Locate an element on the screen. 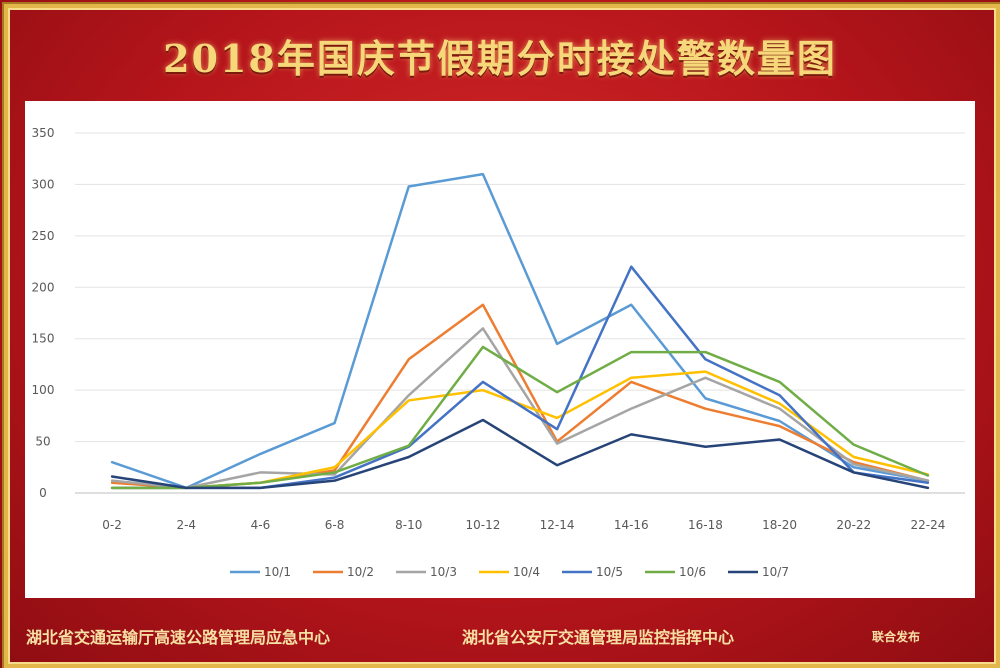 The width and height of the screenshot is (1000, 668). y-tick-label: 250 is located at coordinates (43, 236).